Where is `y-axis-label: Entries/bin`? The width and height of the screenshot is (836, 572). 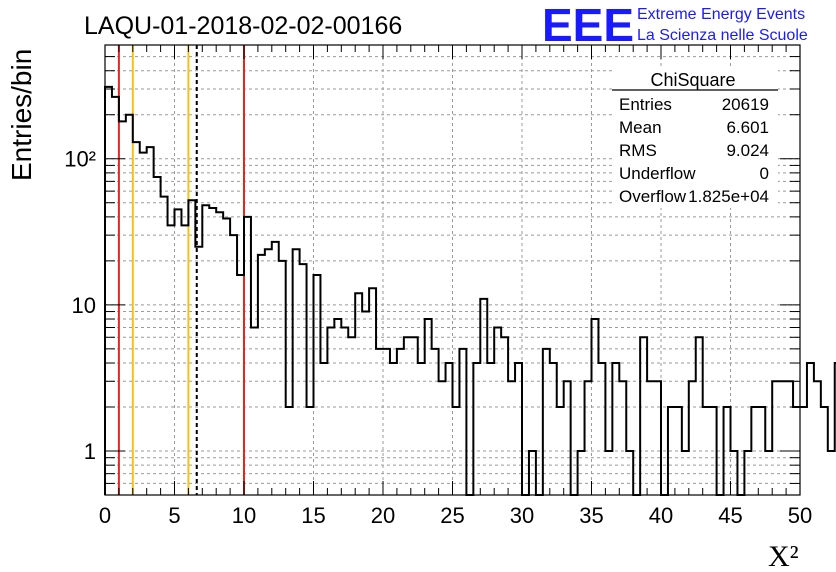
y-axis-label: Entries/bin is located at coordinates (21, 115).